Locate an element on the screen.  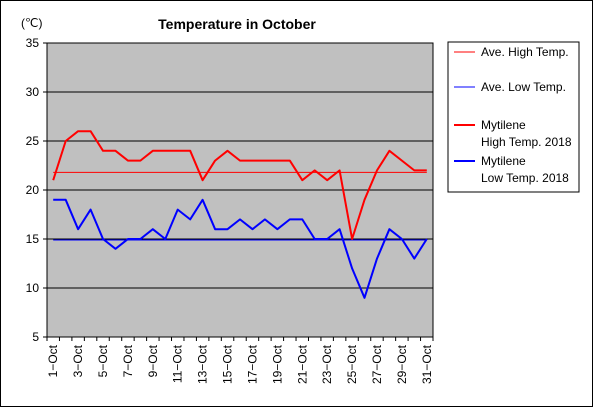
x-tick-label: 5−Oct is located at coordinates (103, 360).